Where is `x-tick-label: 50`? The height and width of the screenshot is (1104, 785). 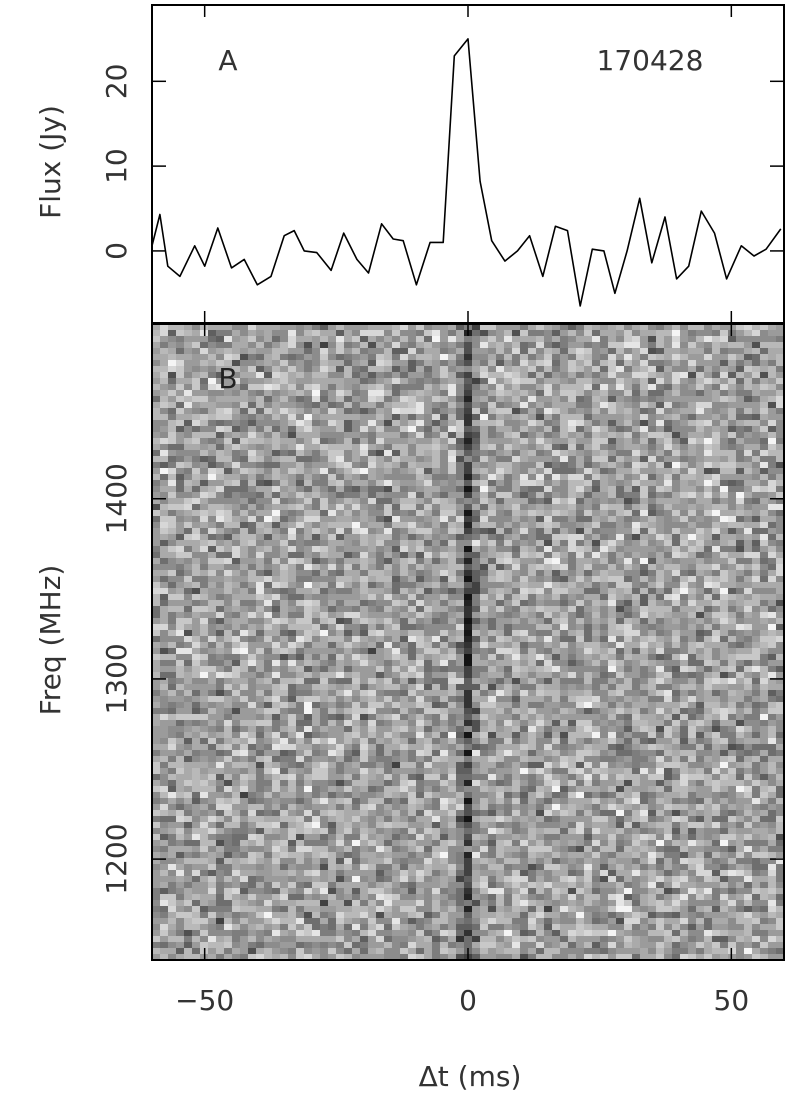 x-tick-label: 50 is located at coordinates (732, 1000).